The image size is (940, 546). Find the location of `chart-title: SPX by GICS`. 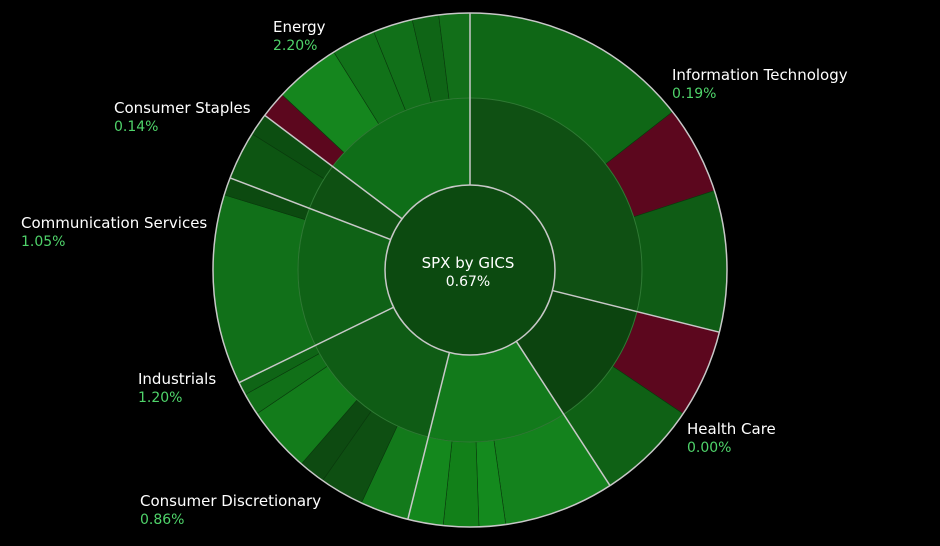

chart-title: SPX by GICS is located at coordinates (468, 263).